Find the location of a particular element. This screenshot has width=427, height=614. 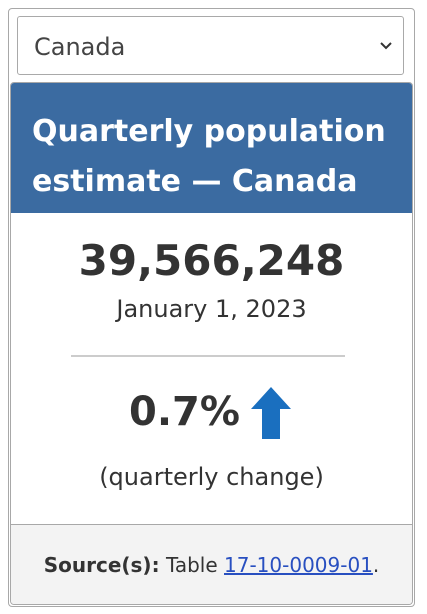

card-title-line-1: Quarterly population is located at coordinates (209, 131).